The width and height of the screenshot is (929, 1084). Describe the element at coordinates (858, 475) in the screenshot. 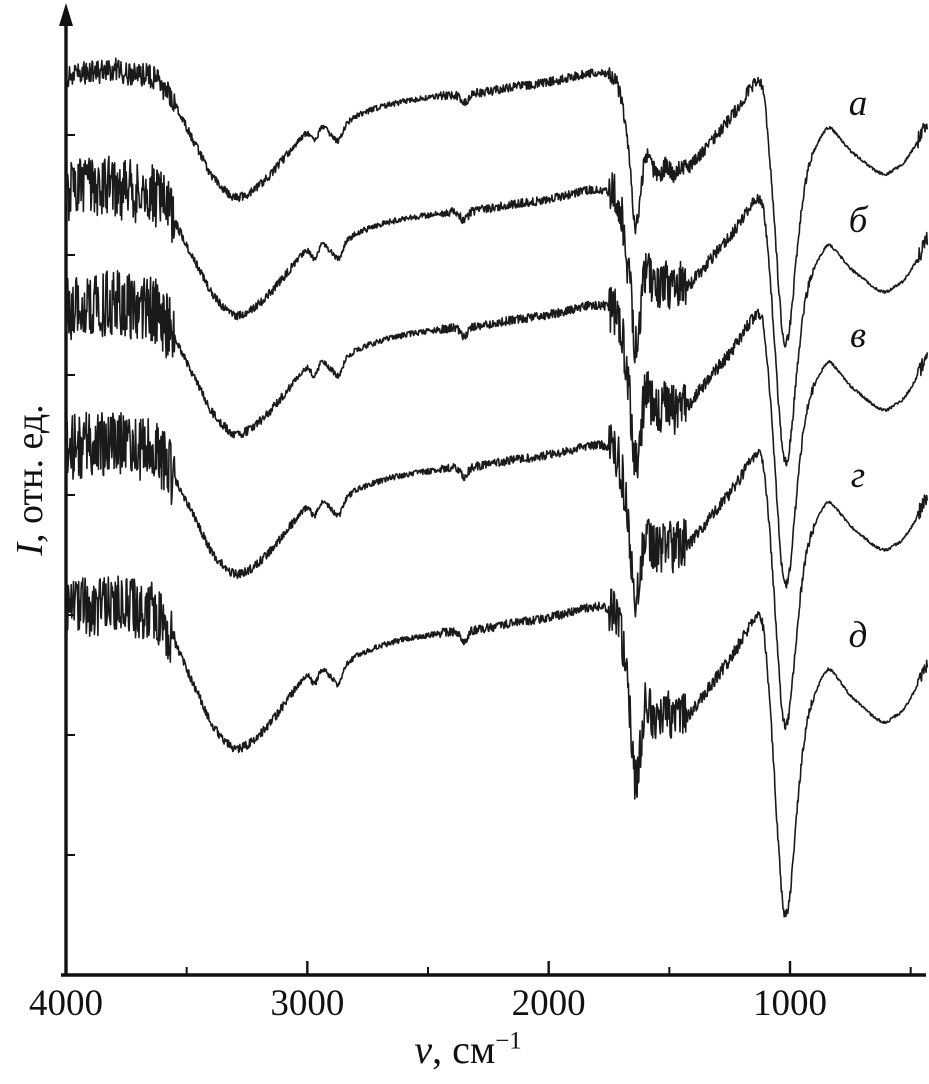

I see `series-label-г: г` at that location.